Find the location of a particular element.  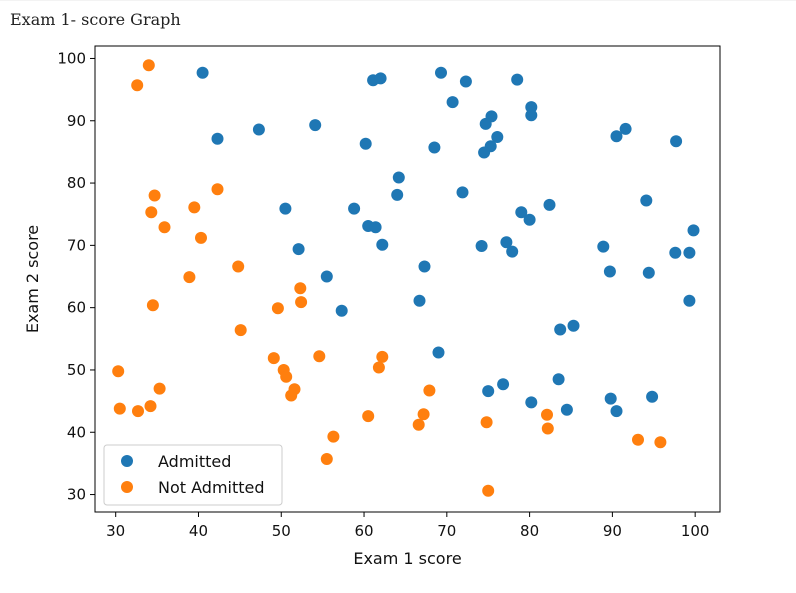

y-tick-label-30: 30 is located at coordinates (76, 495).